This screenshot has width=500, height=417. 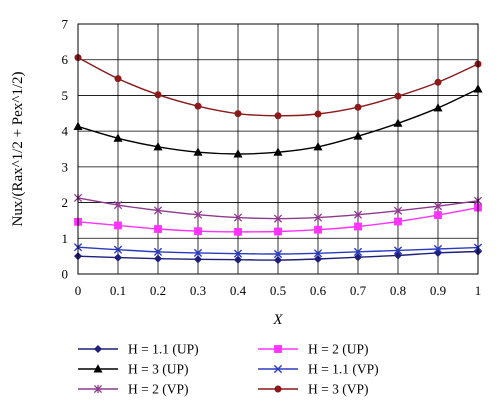 What do you see at coordinates (277, 320) in the screenshot?
I see `x-axis-title: X` at bounding box center [277, 320].